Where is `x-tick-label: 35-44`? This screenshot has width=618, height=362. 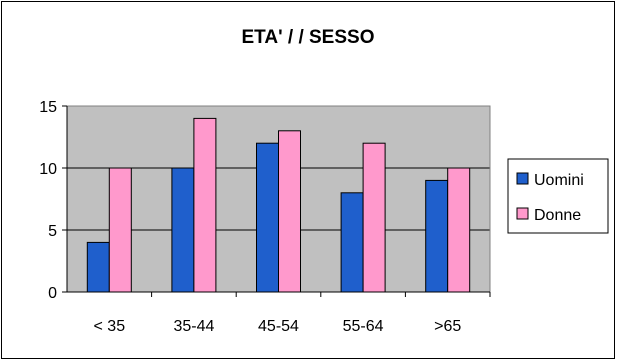 x-tick-label: 35-44 is located at coordinates (193, 326).